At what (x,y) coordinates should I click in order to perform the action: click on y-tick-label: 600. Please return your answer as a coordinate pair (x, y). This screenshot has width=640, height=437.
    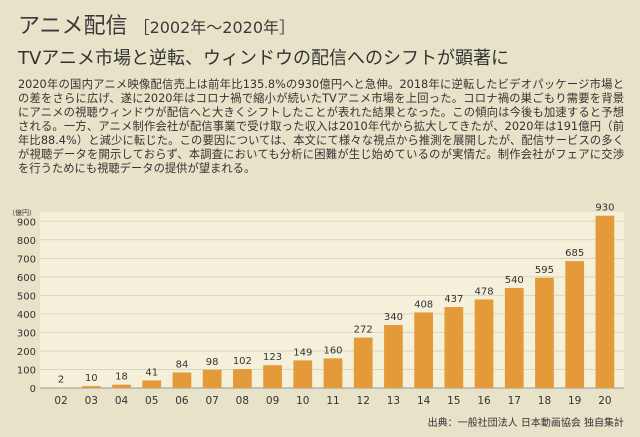
    Looking at the image, I should click on (26, 278).